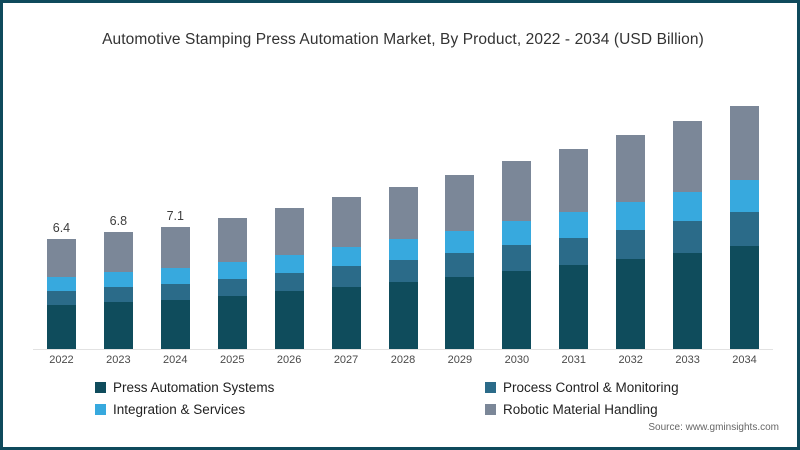 The width and height of the screenshot is (800, 450). I want to click on bar-column: 6.8, so click(118, 281).